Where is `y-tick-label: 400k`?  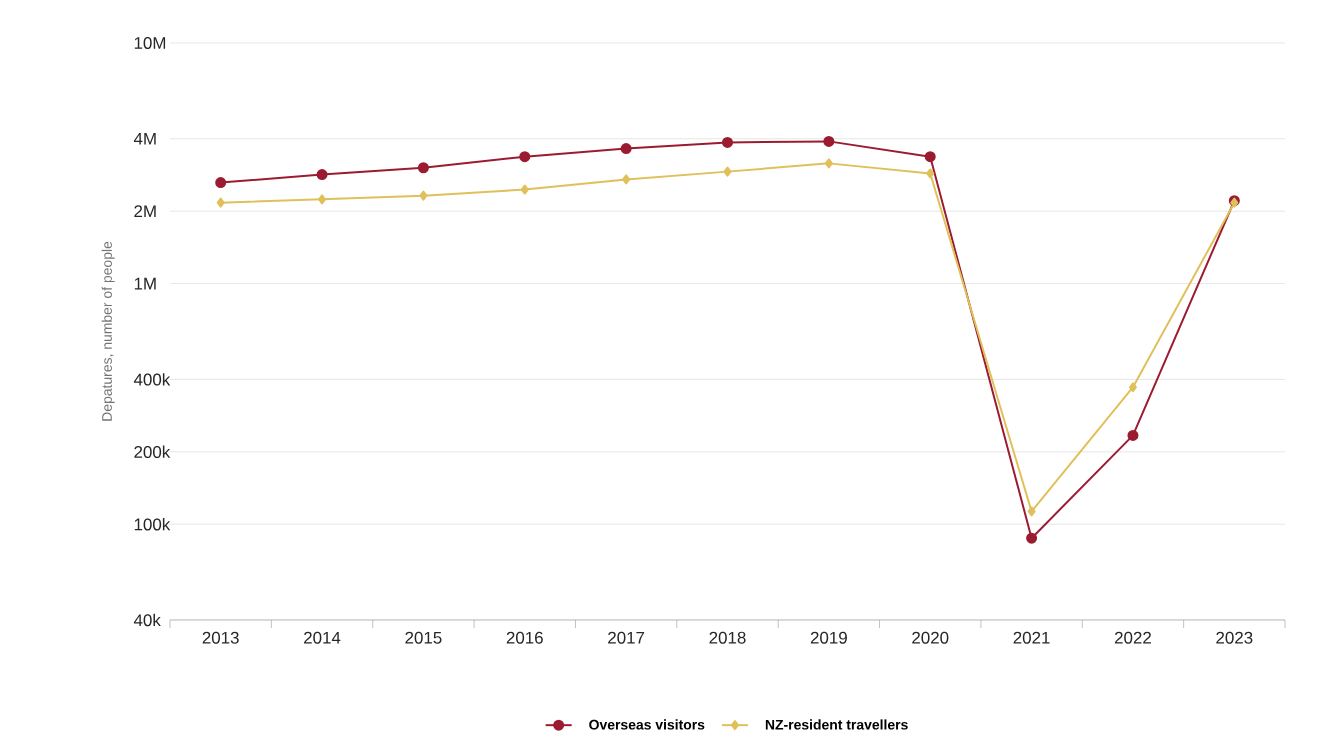 y-tick-label: 400k is located at coordinates (152, 379).